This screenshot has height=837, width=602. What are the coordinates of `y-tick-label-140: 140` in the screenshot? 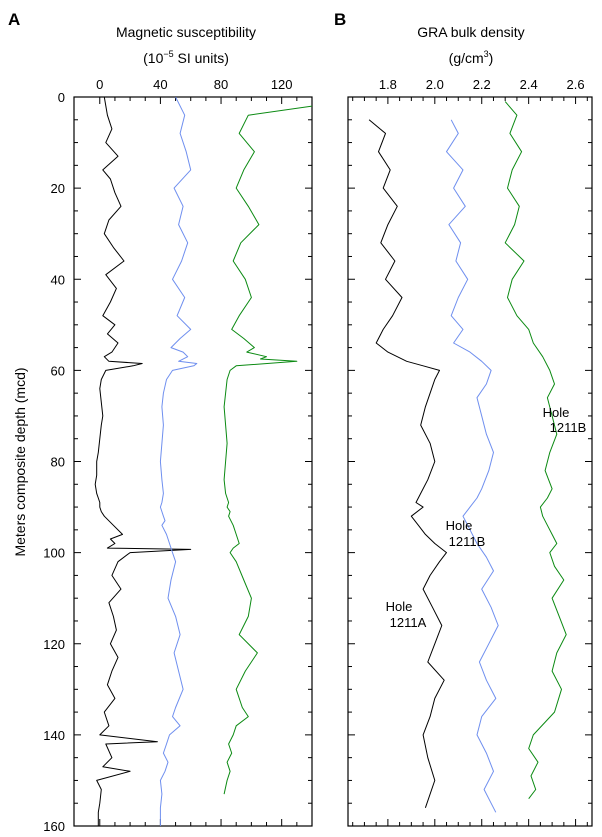 It's located at (54, 735).